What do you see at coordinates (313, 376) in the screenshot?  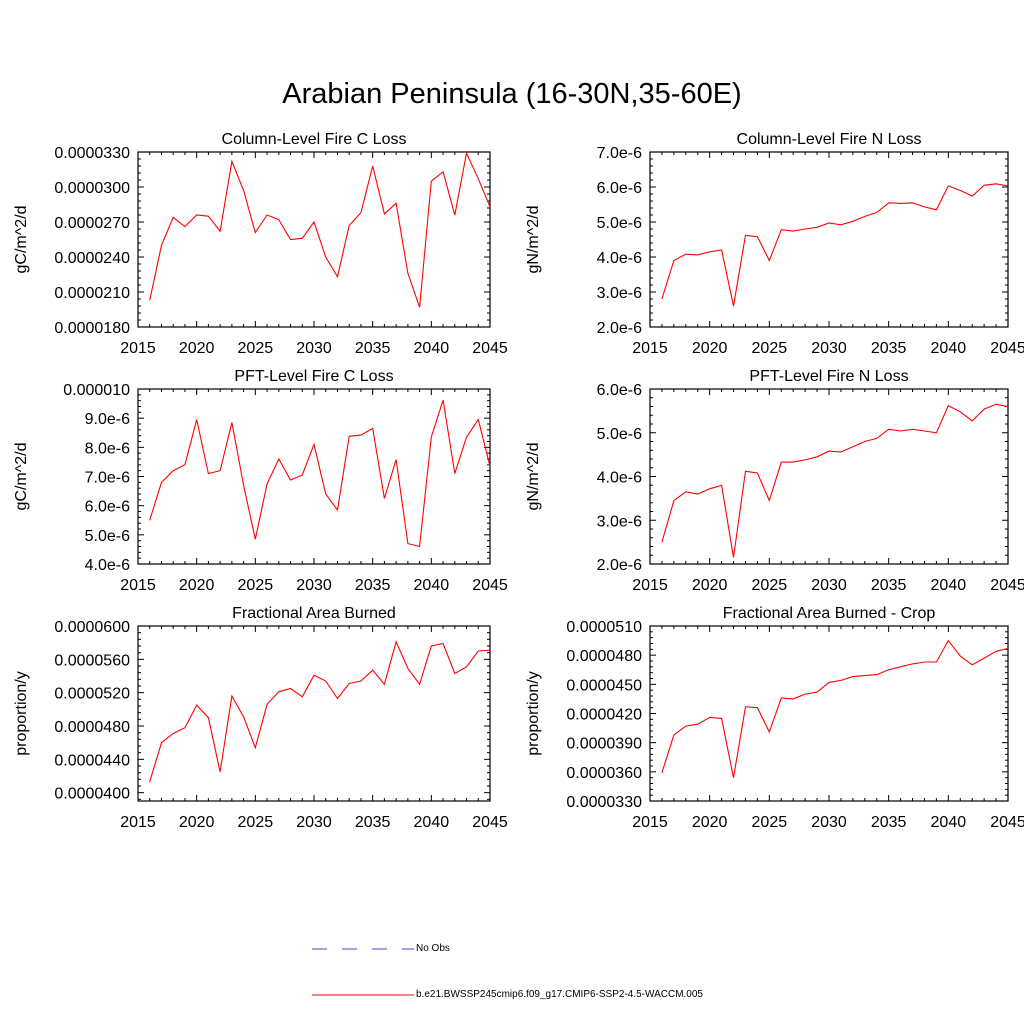 I see `chart-title: PFT-Level Fire C Loss` at bounding box center [313, 376].